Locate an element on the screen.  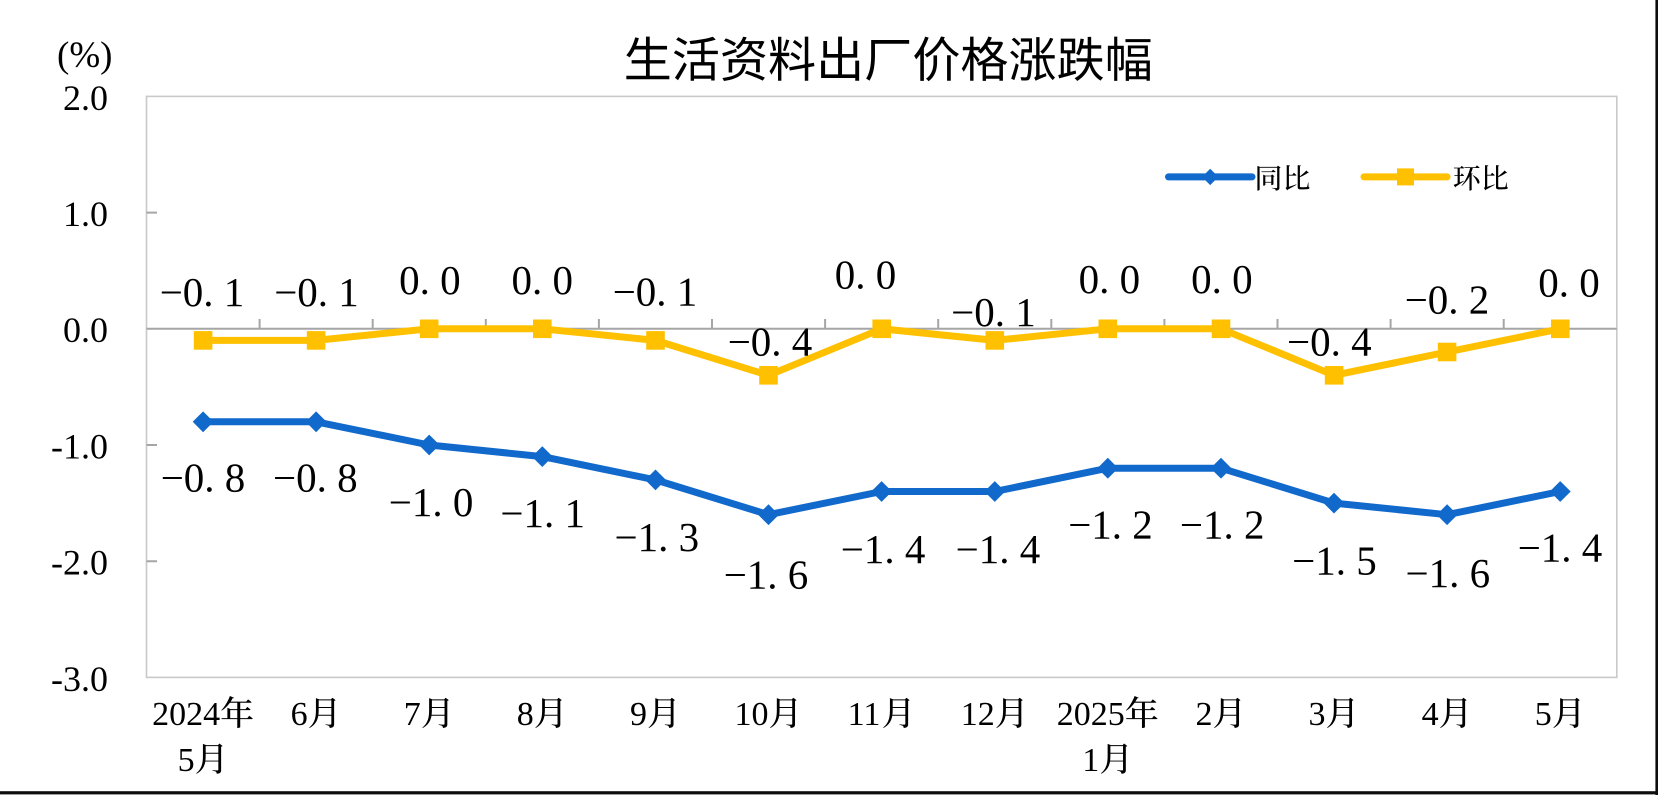
svg-text: 4 is located at coordinates (1430, 714).